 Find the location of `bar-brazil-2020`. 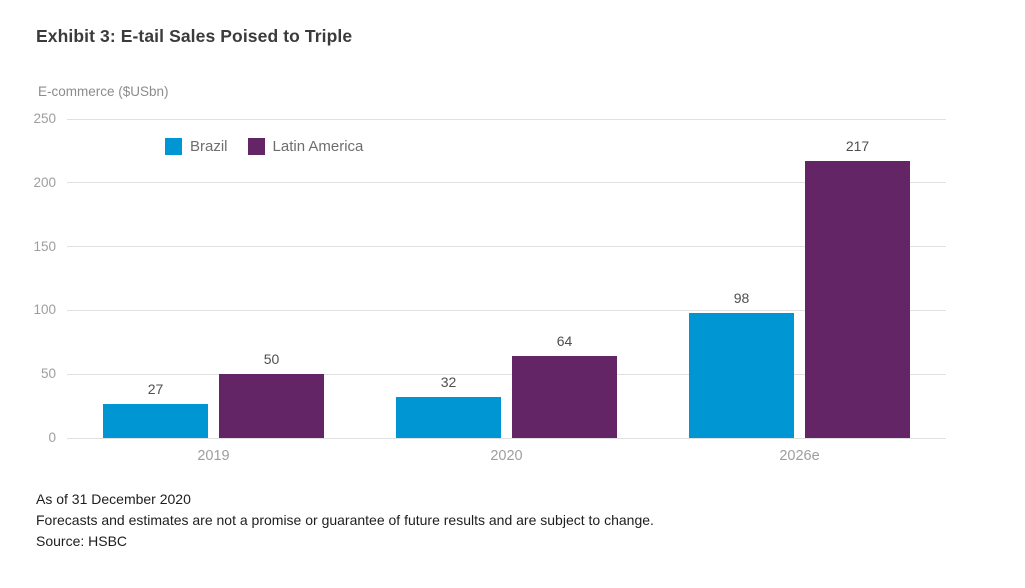

bar-brazil-2020 is located at coordinates (448, 417).